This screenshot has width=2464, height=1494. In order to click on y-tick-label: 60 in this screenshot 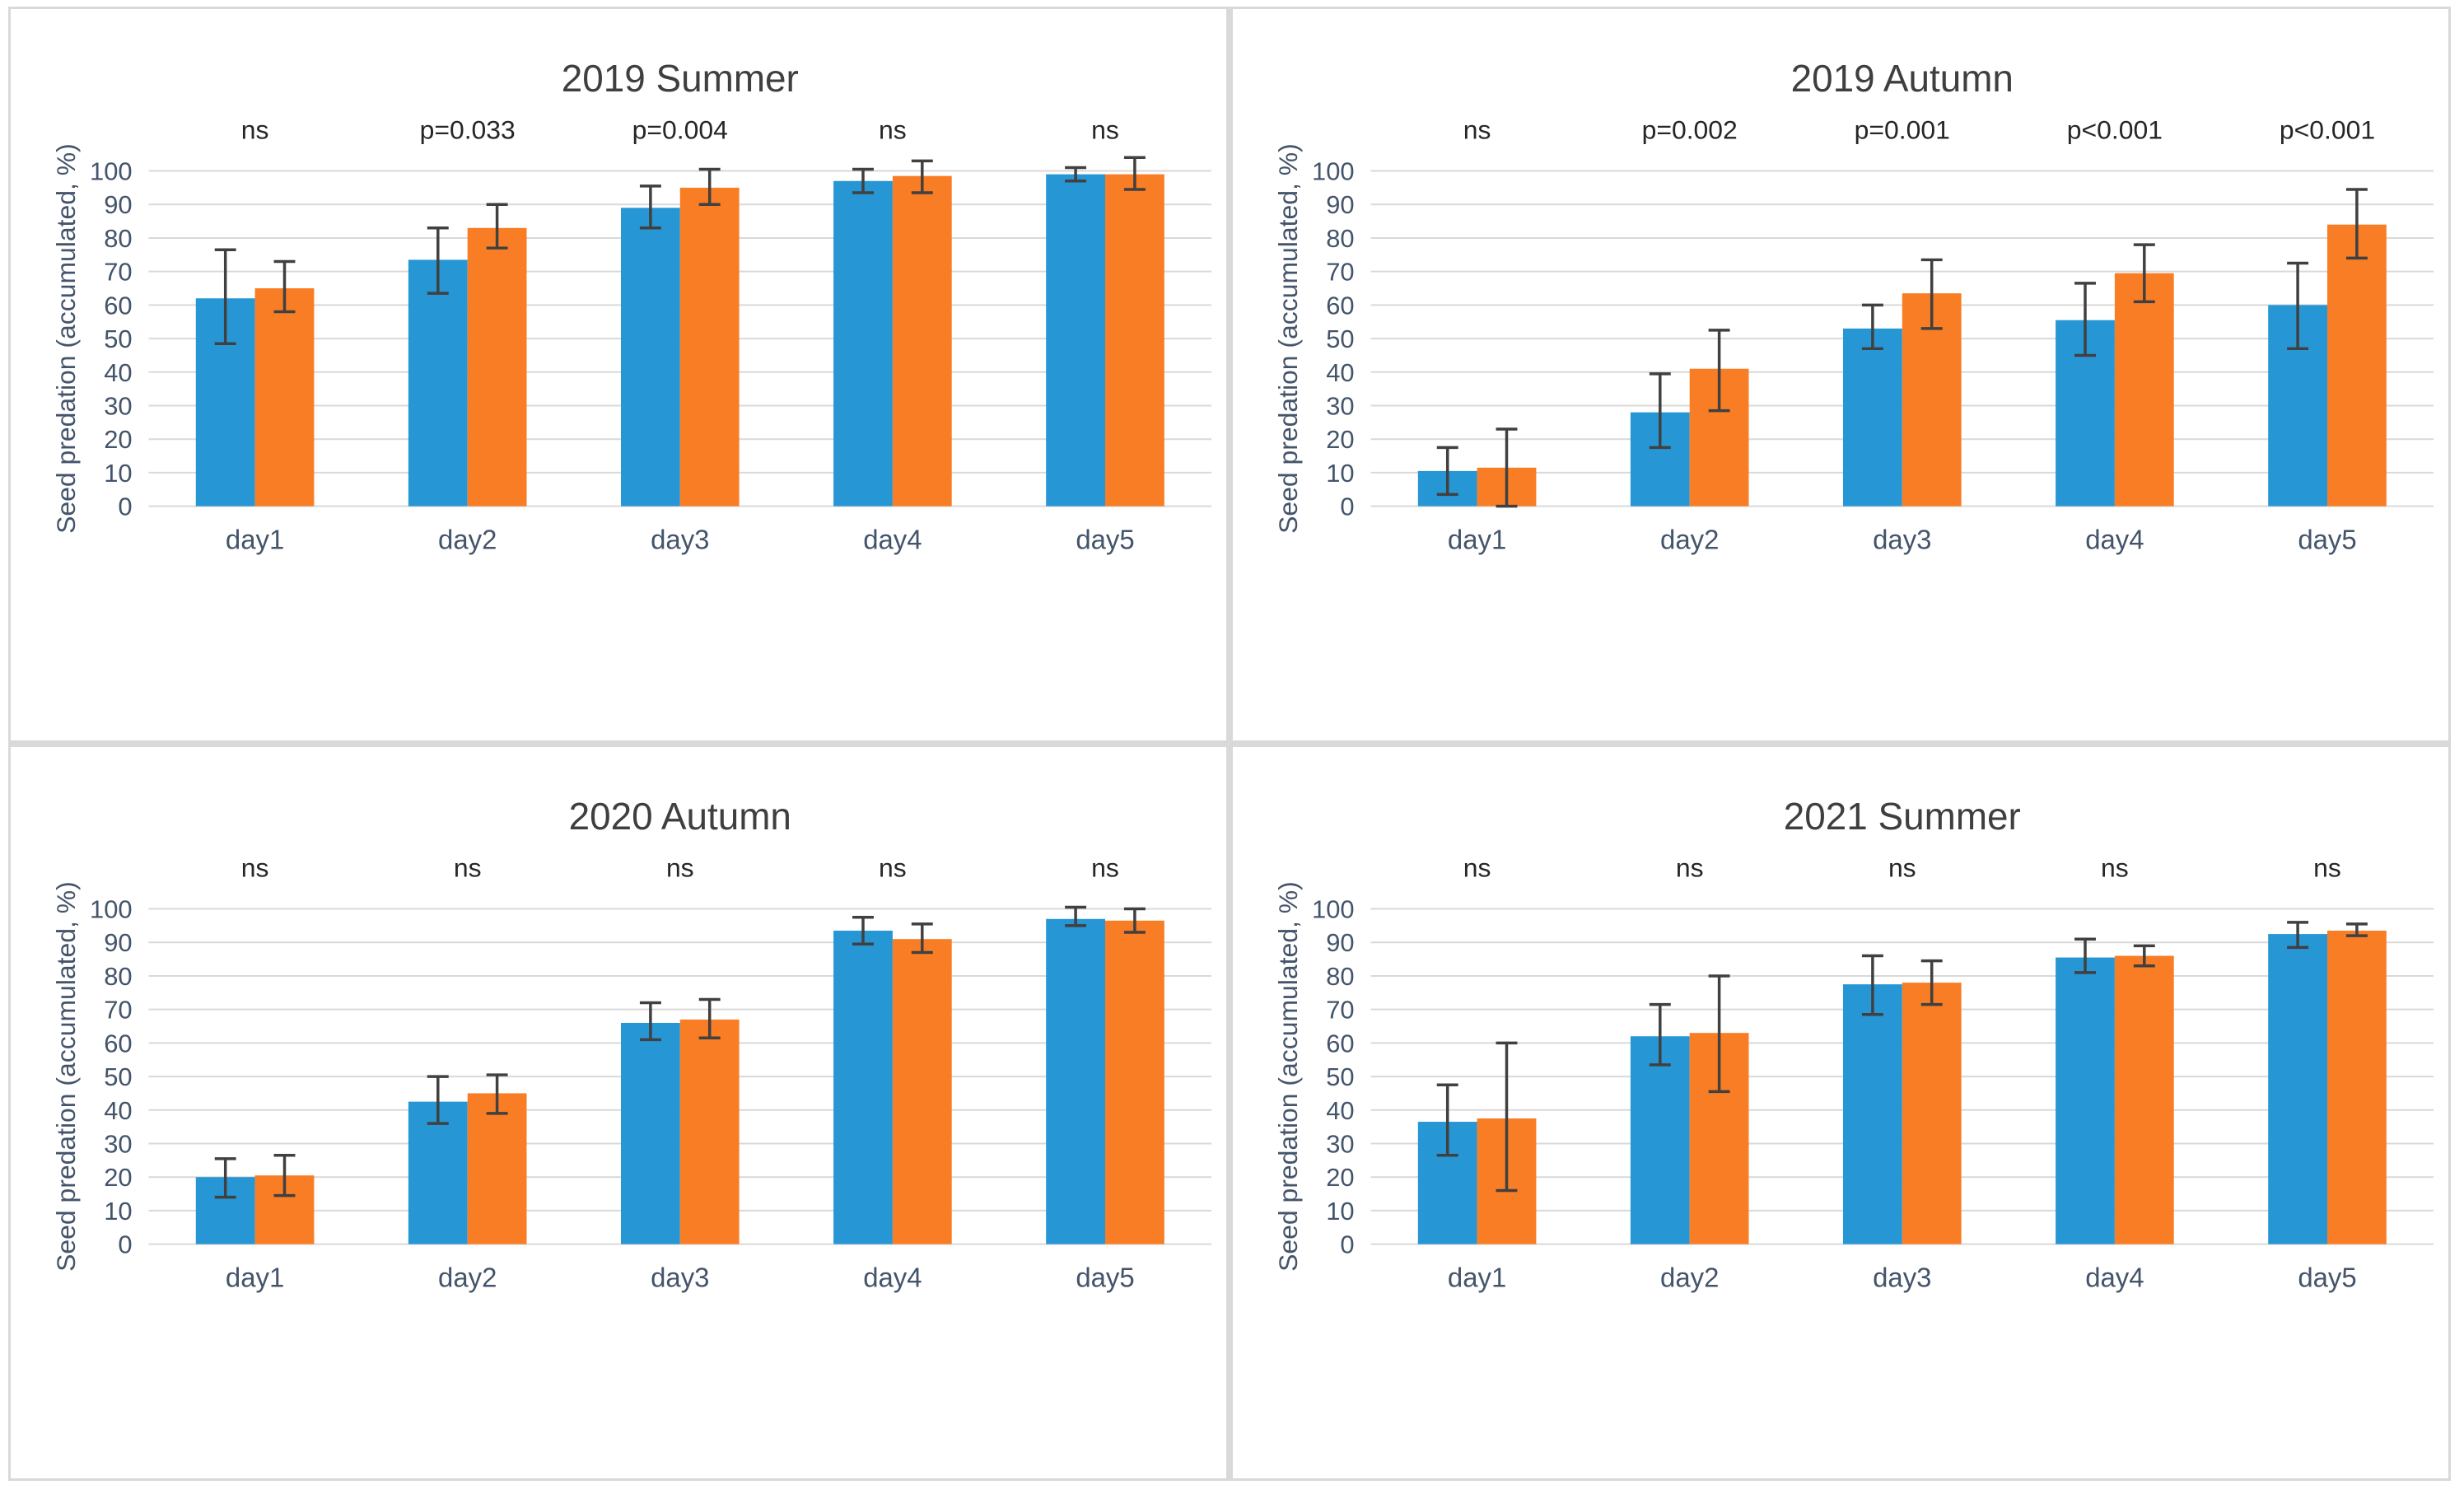, I will do `click(118, 305)`.